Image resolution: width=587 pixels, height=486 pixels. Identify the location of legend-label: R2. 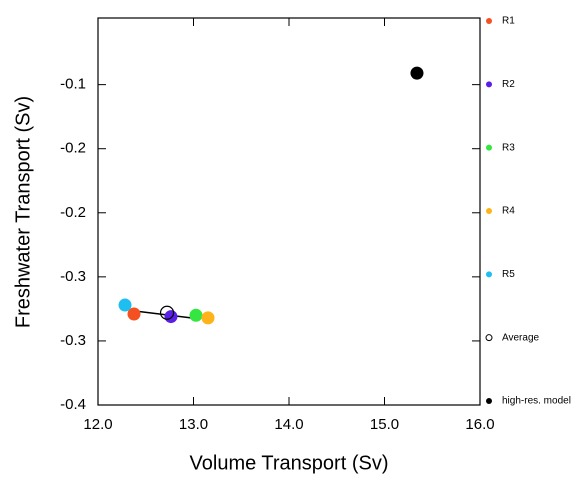
(508, 84).